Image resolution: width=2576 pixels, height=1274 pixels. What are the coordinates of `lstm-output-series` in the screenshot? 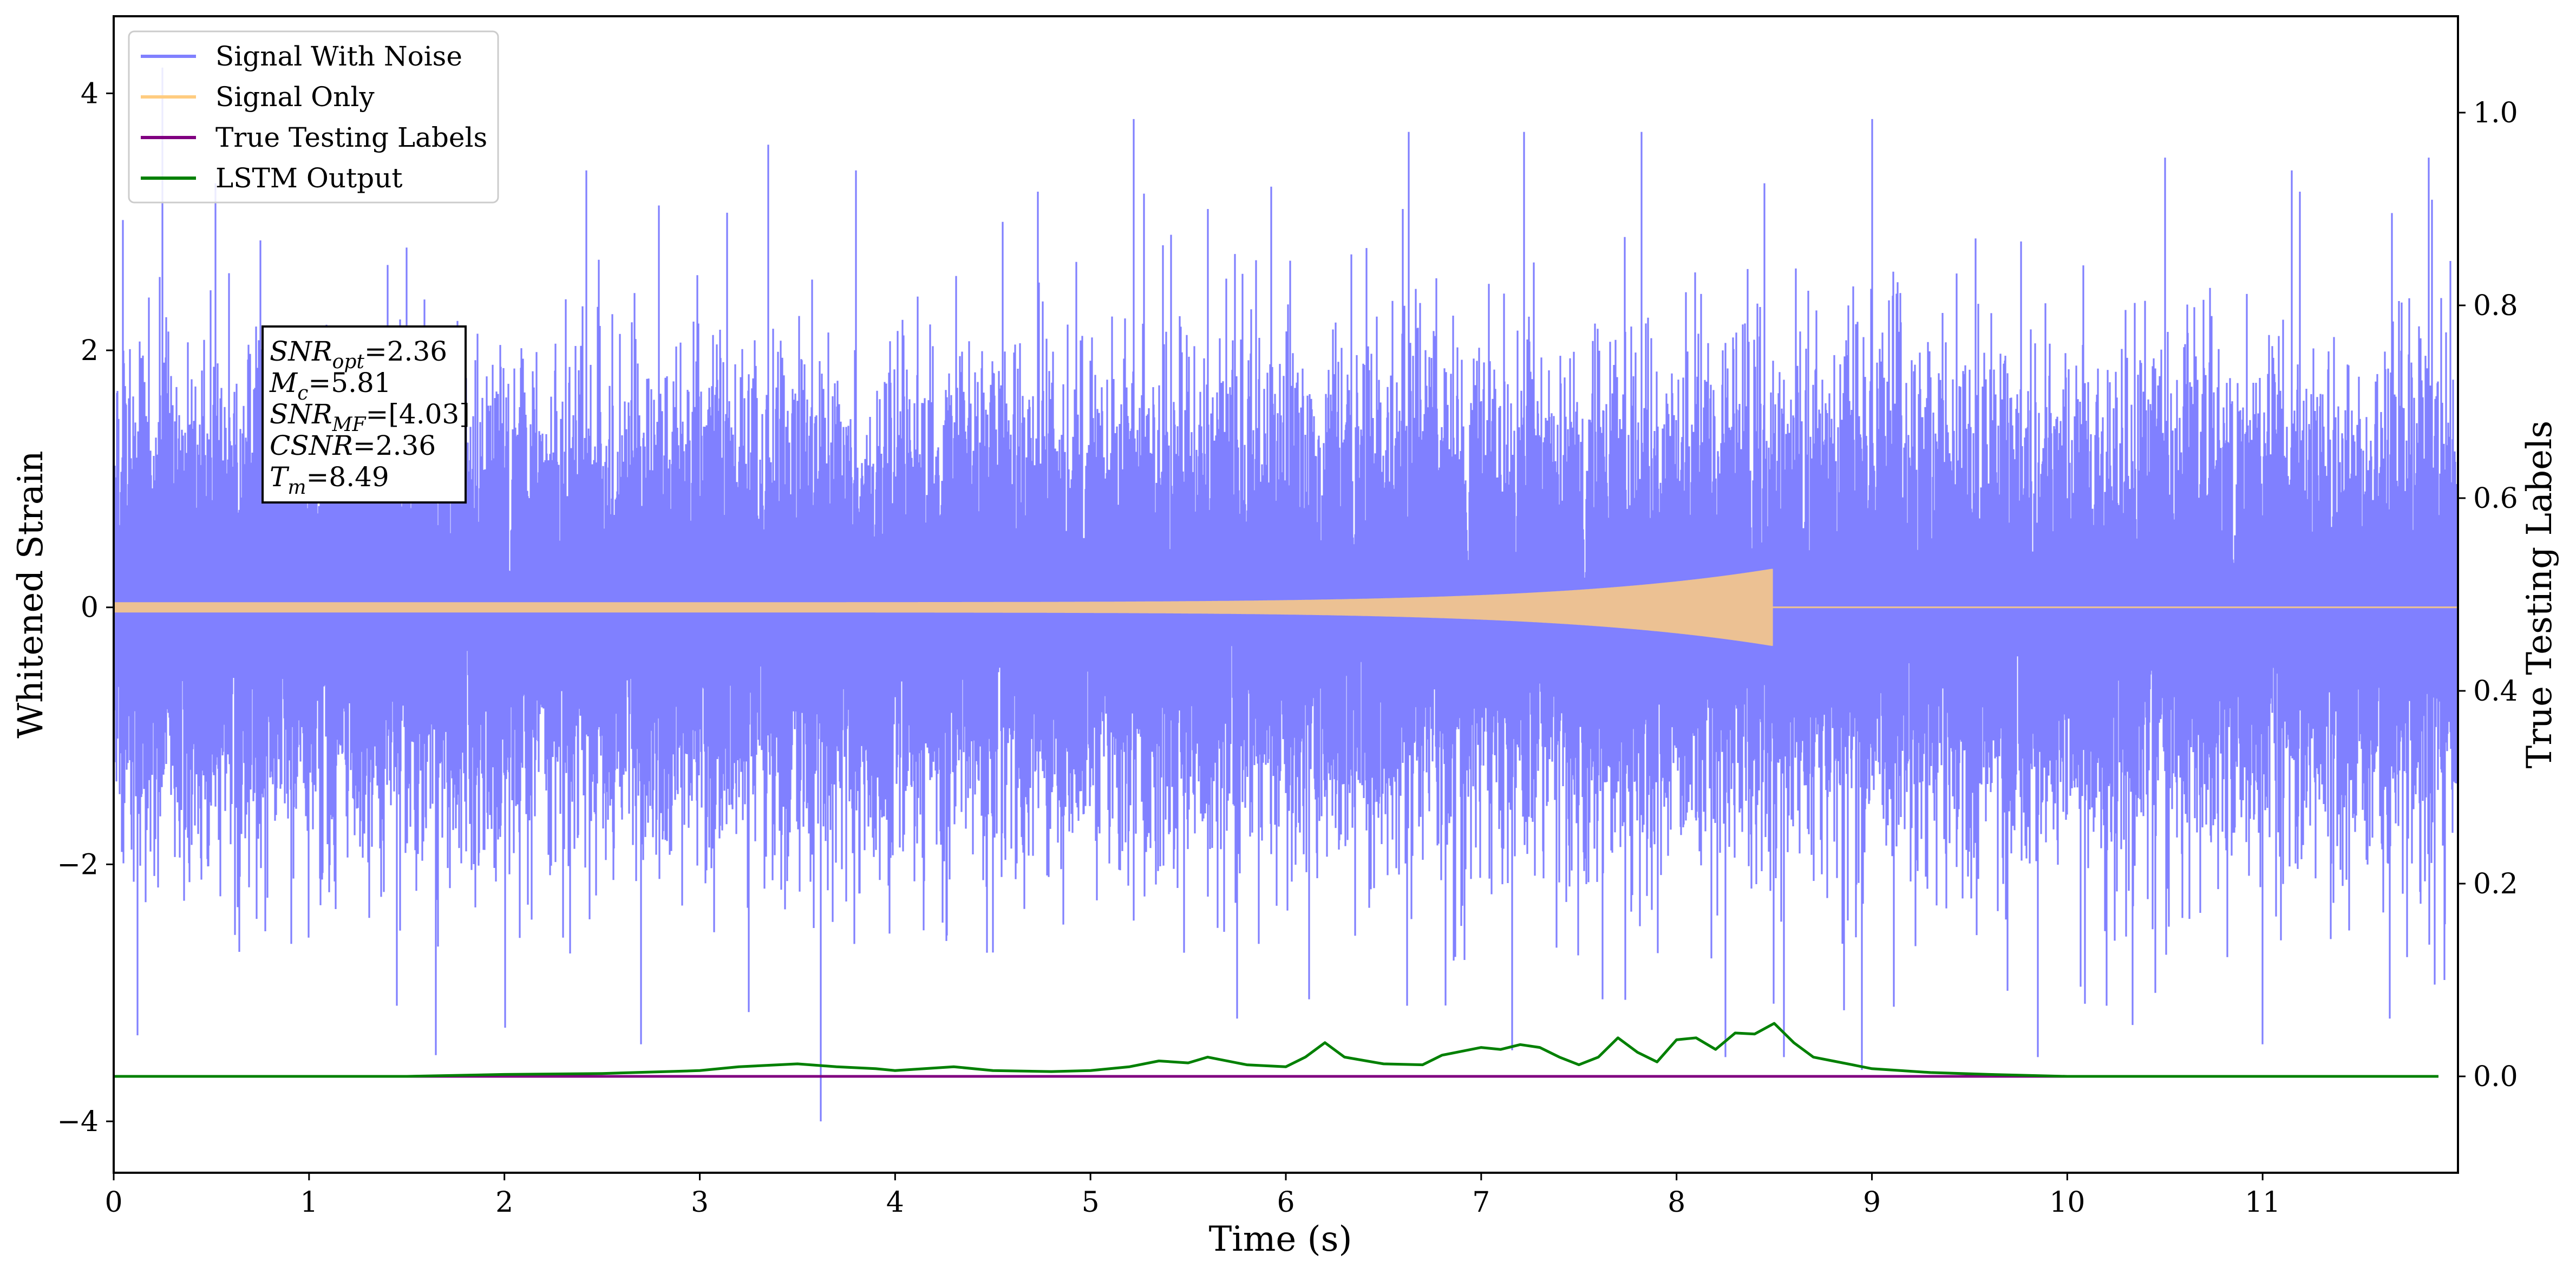 It's located at (1276, 1050).